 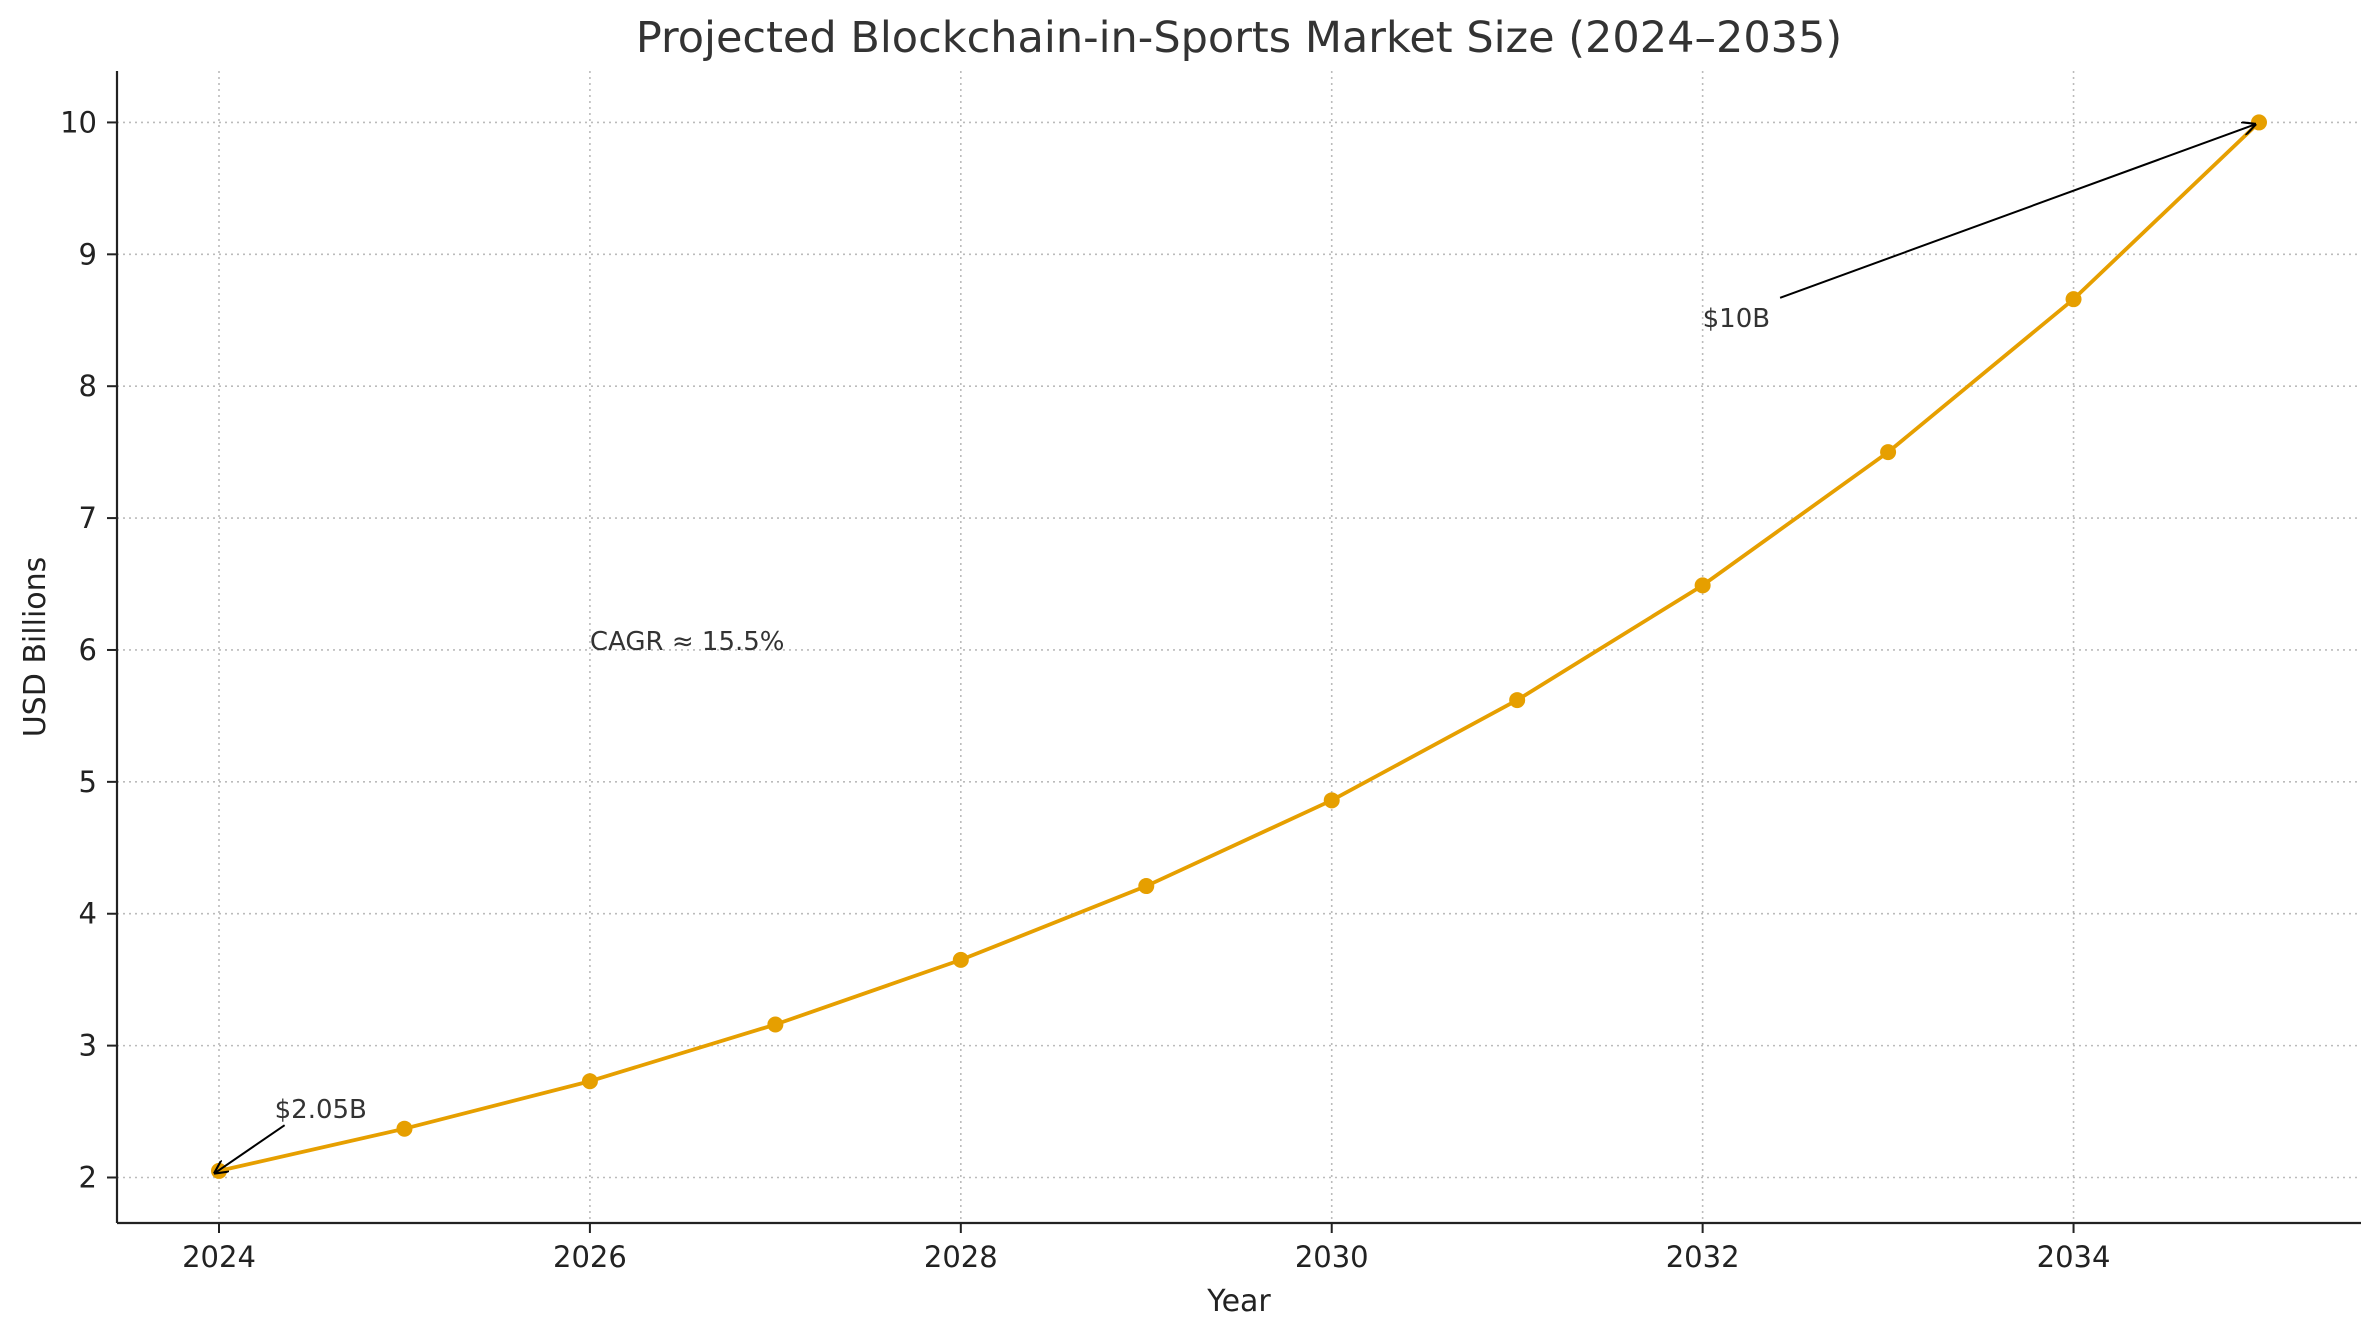 I want to click on y-tick-label: 2, so click(x=88, y=1178).